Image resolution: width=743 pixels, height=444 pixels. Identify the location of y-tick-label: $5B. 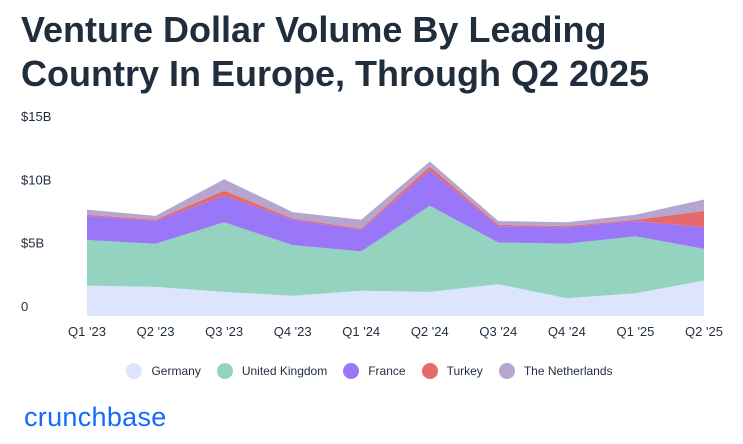
(32, 243).